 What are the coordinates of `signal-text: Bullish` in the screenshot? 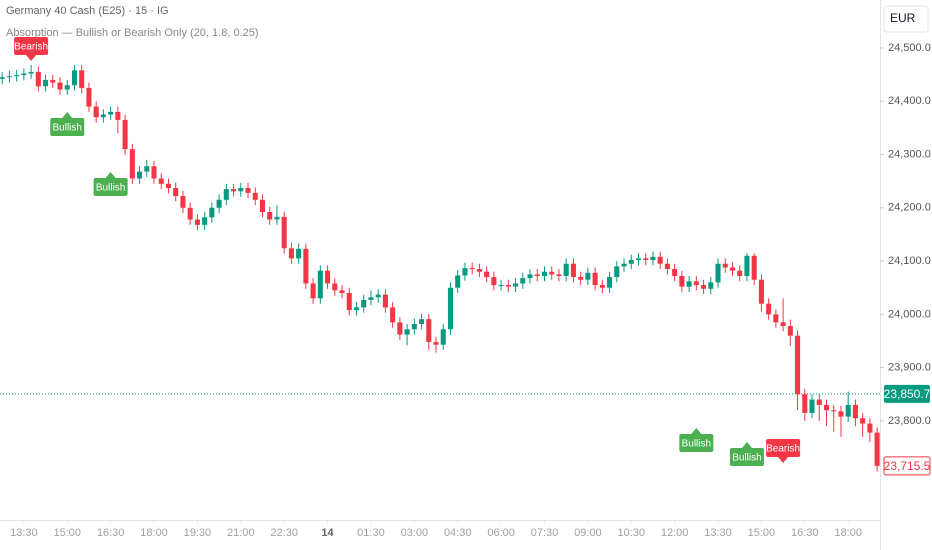 It's located at (110, 188).